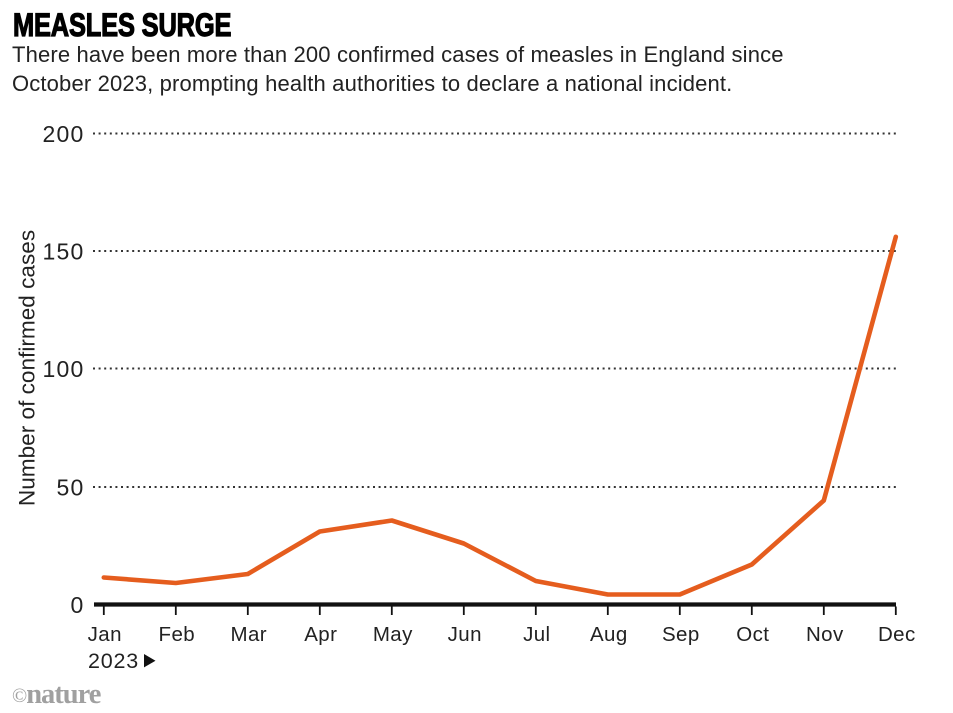  What do you see at coordinates (465, 634) in the screenshot?
I see `svg-text: Jun` at bounding box center [465, 634].